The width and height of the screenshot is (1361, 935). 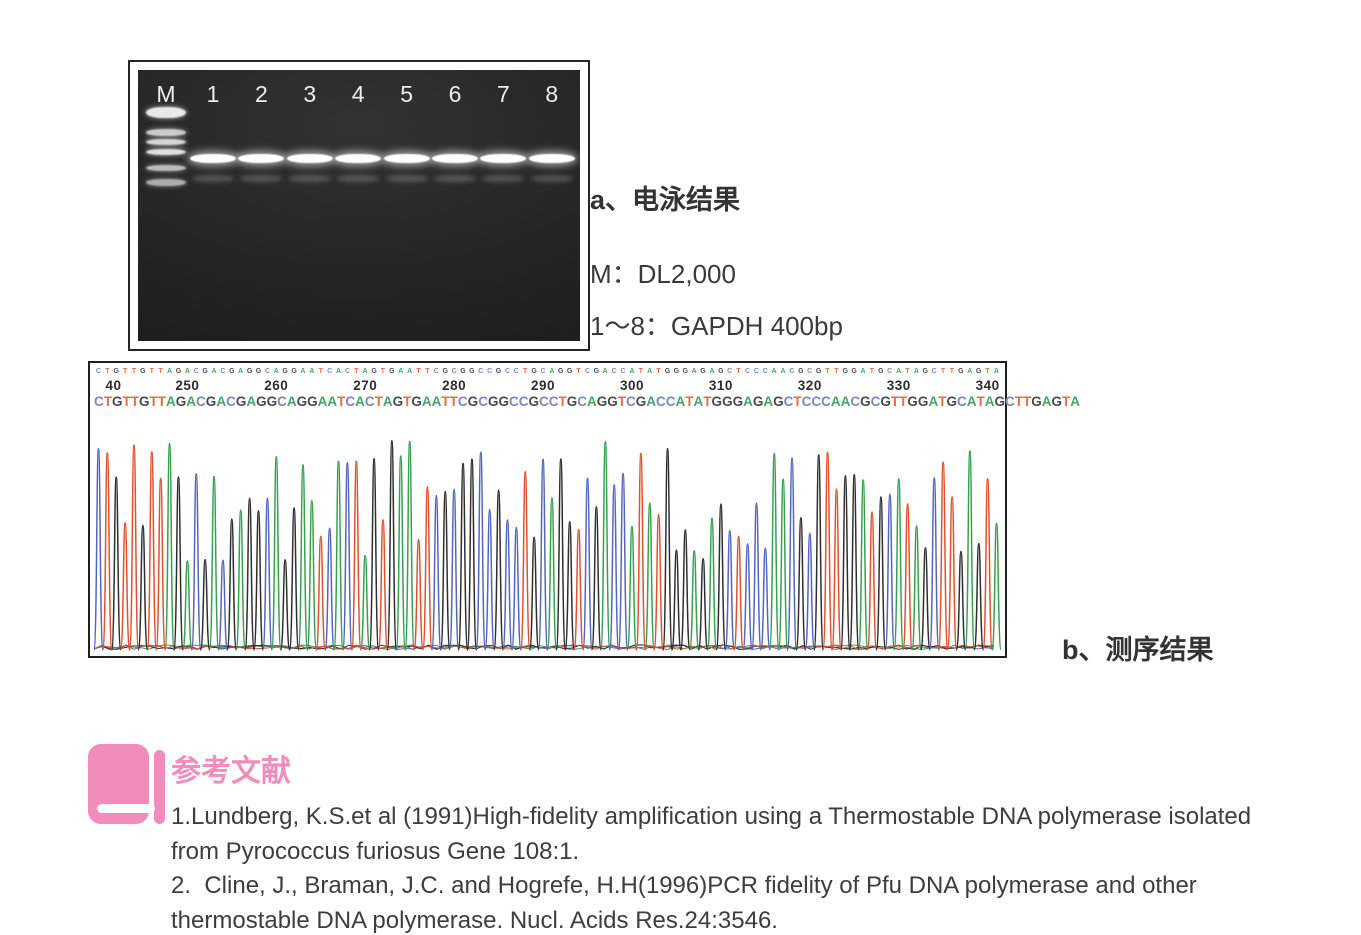 I want to click on gel-lane-label: 8, so click(x=552, y=94).